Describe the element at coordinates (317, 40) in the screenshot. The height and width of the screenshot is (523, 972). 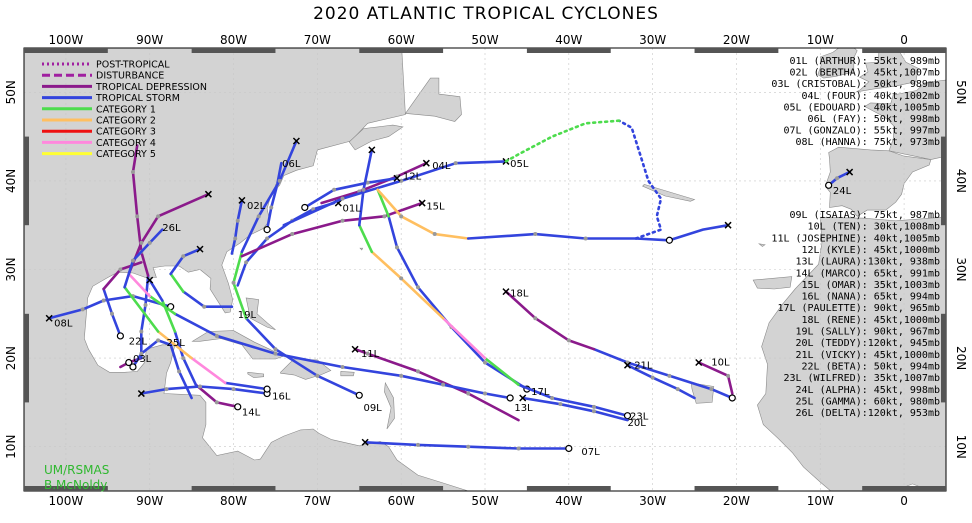
I see `lon-tick-top: 70W` at that location.